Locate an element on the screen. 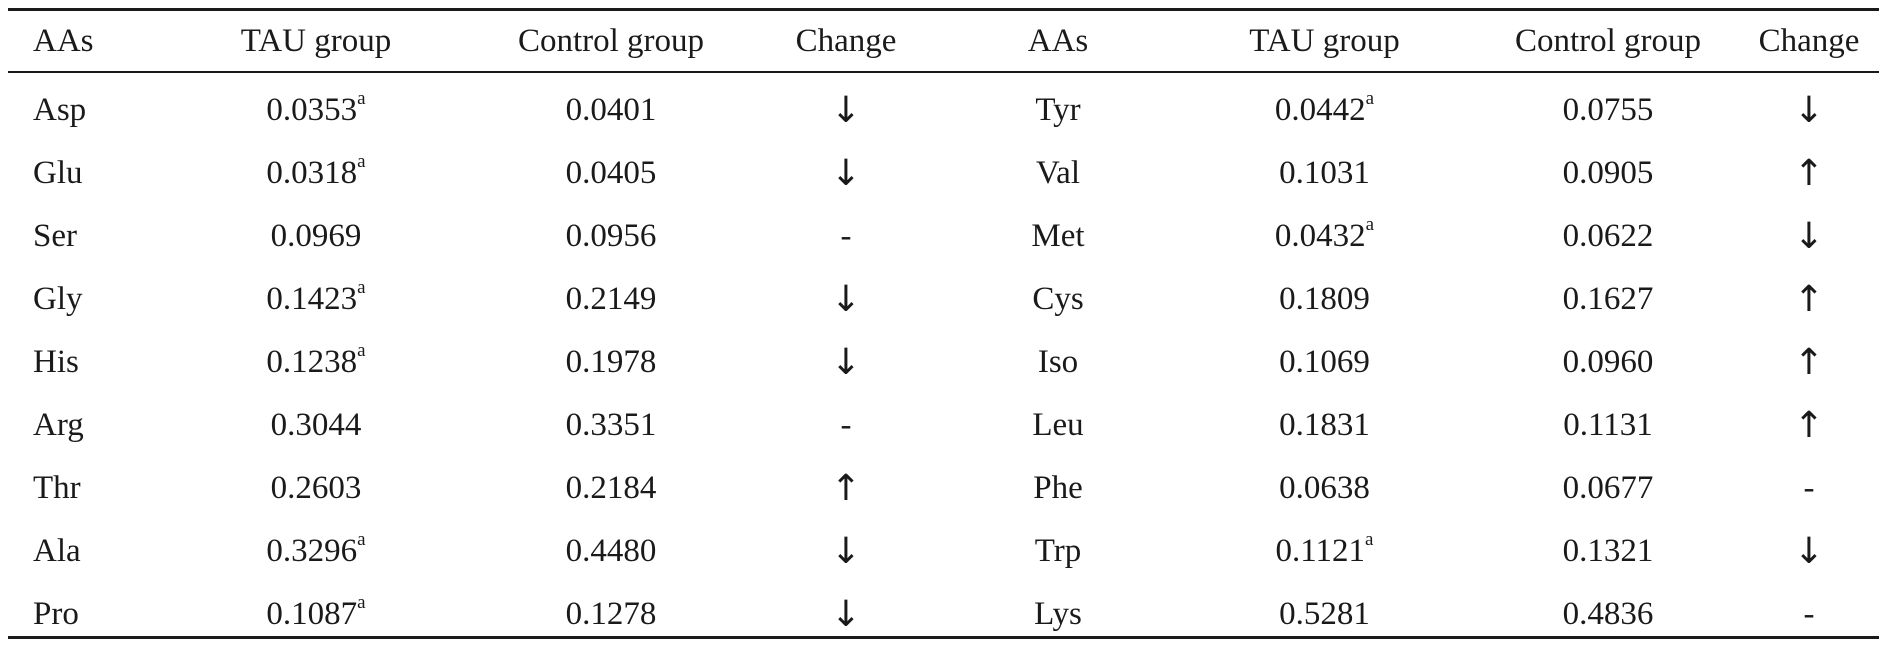 Image resolution: width=1883 pixels, height=646 pixels. header-tau-right: TAU group is located at coordinates (1324, 40).